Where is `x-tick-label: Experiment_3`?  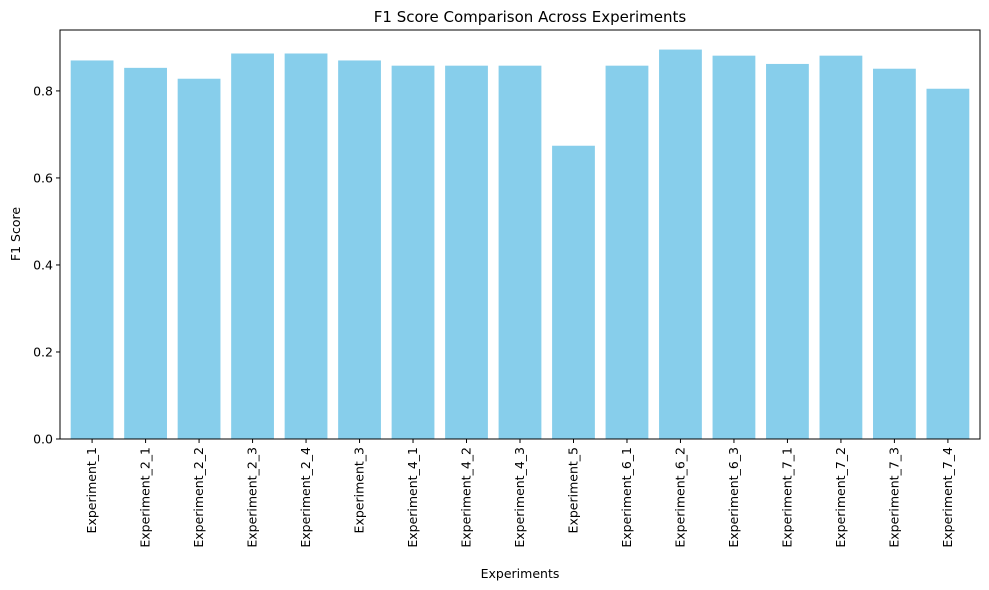 x-tick-label: Experiment_3 is located at coordinates (359, 490).